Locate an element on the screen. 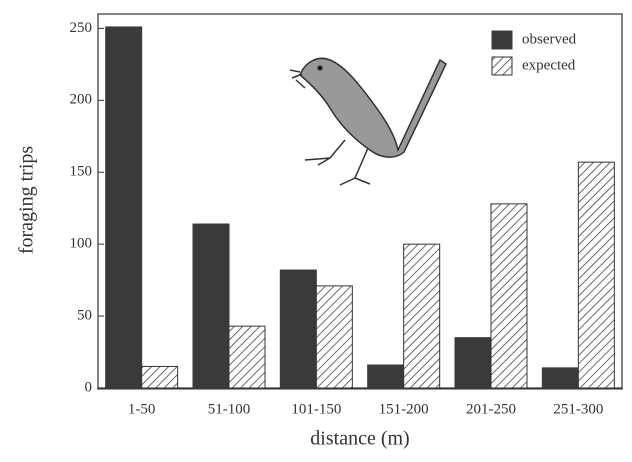 The image size is (632, 462). y-tick-label: 250 is located at coordinates (81, 28).